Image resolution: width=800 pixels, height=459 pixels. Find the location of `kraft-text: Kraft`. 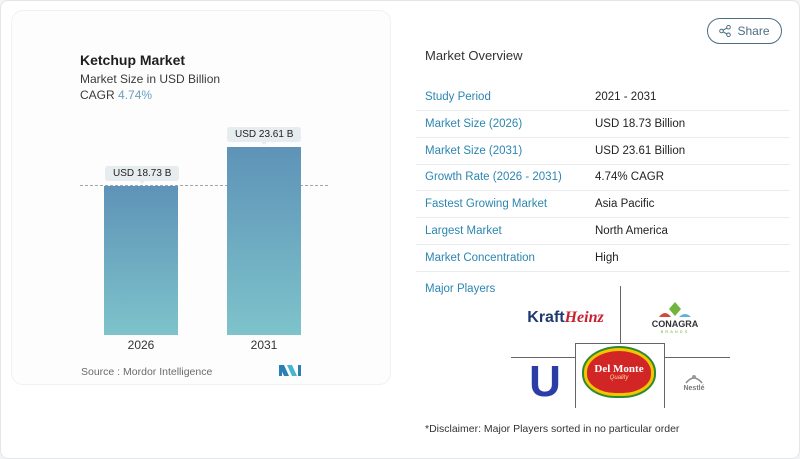

kraft-text: Kraft is located at coordinates (546, 317).